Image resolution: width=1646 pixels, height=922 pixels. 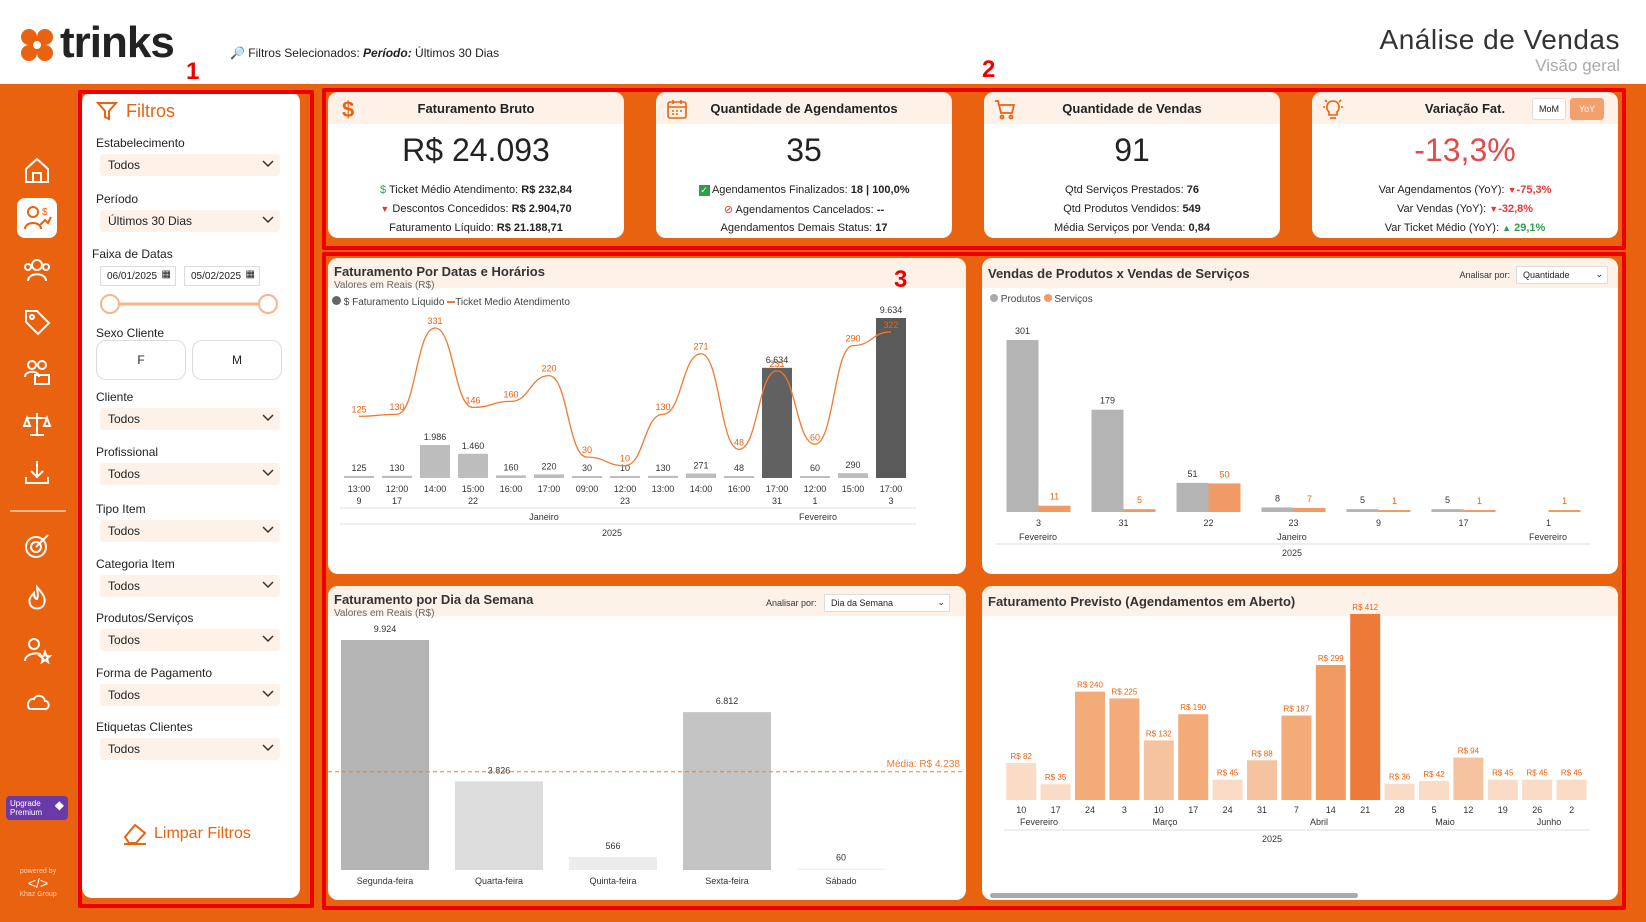 I want to click on series-line-ticket, so click(x=625, y=397).